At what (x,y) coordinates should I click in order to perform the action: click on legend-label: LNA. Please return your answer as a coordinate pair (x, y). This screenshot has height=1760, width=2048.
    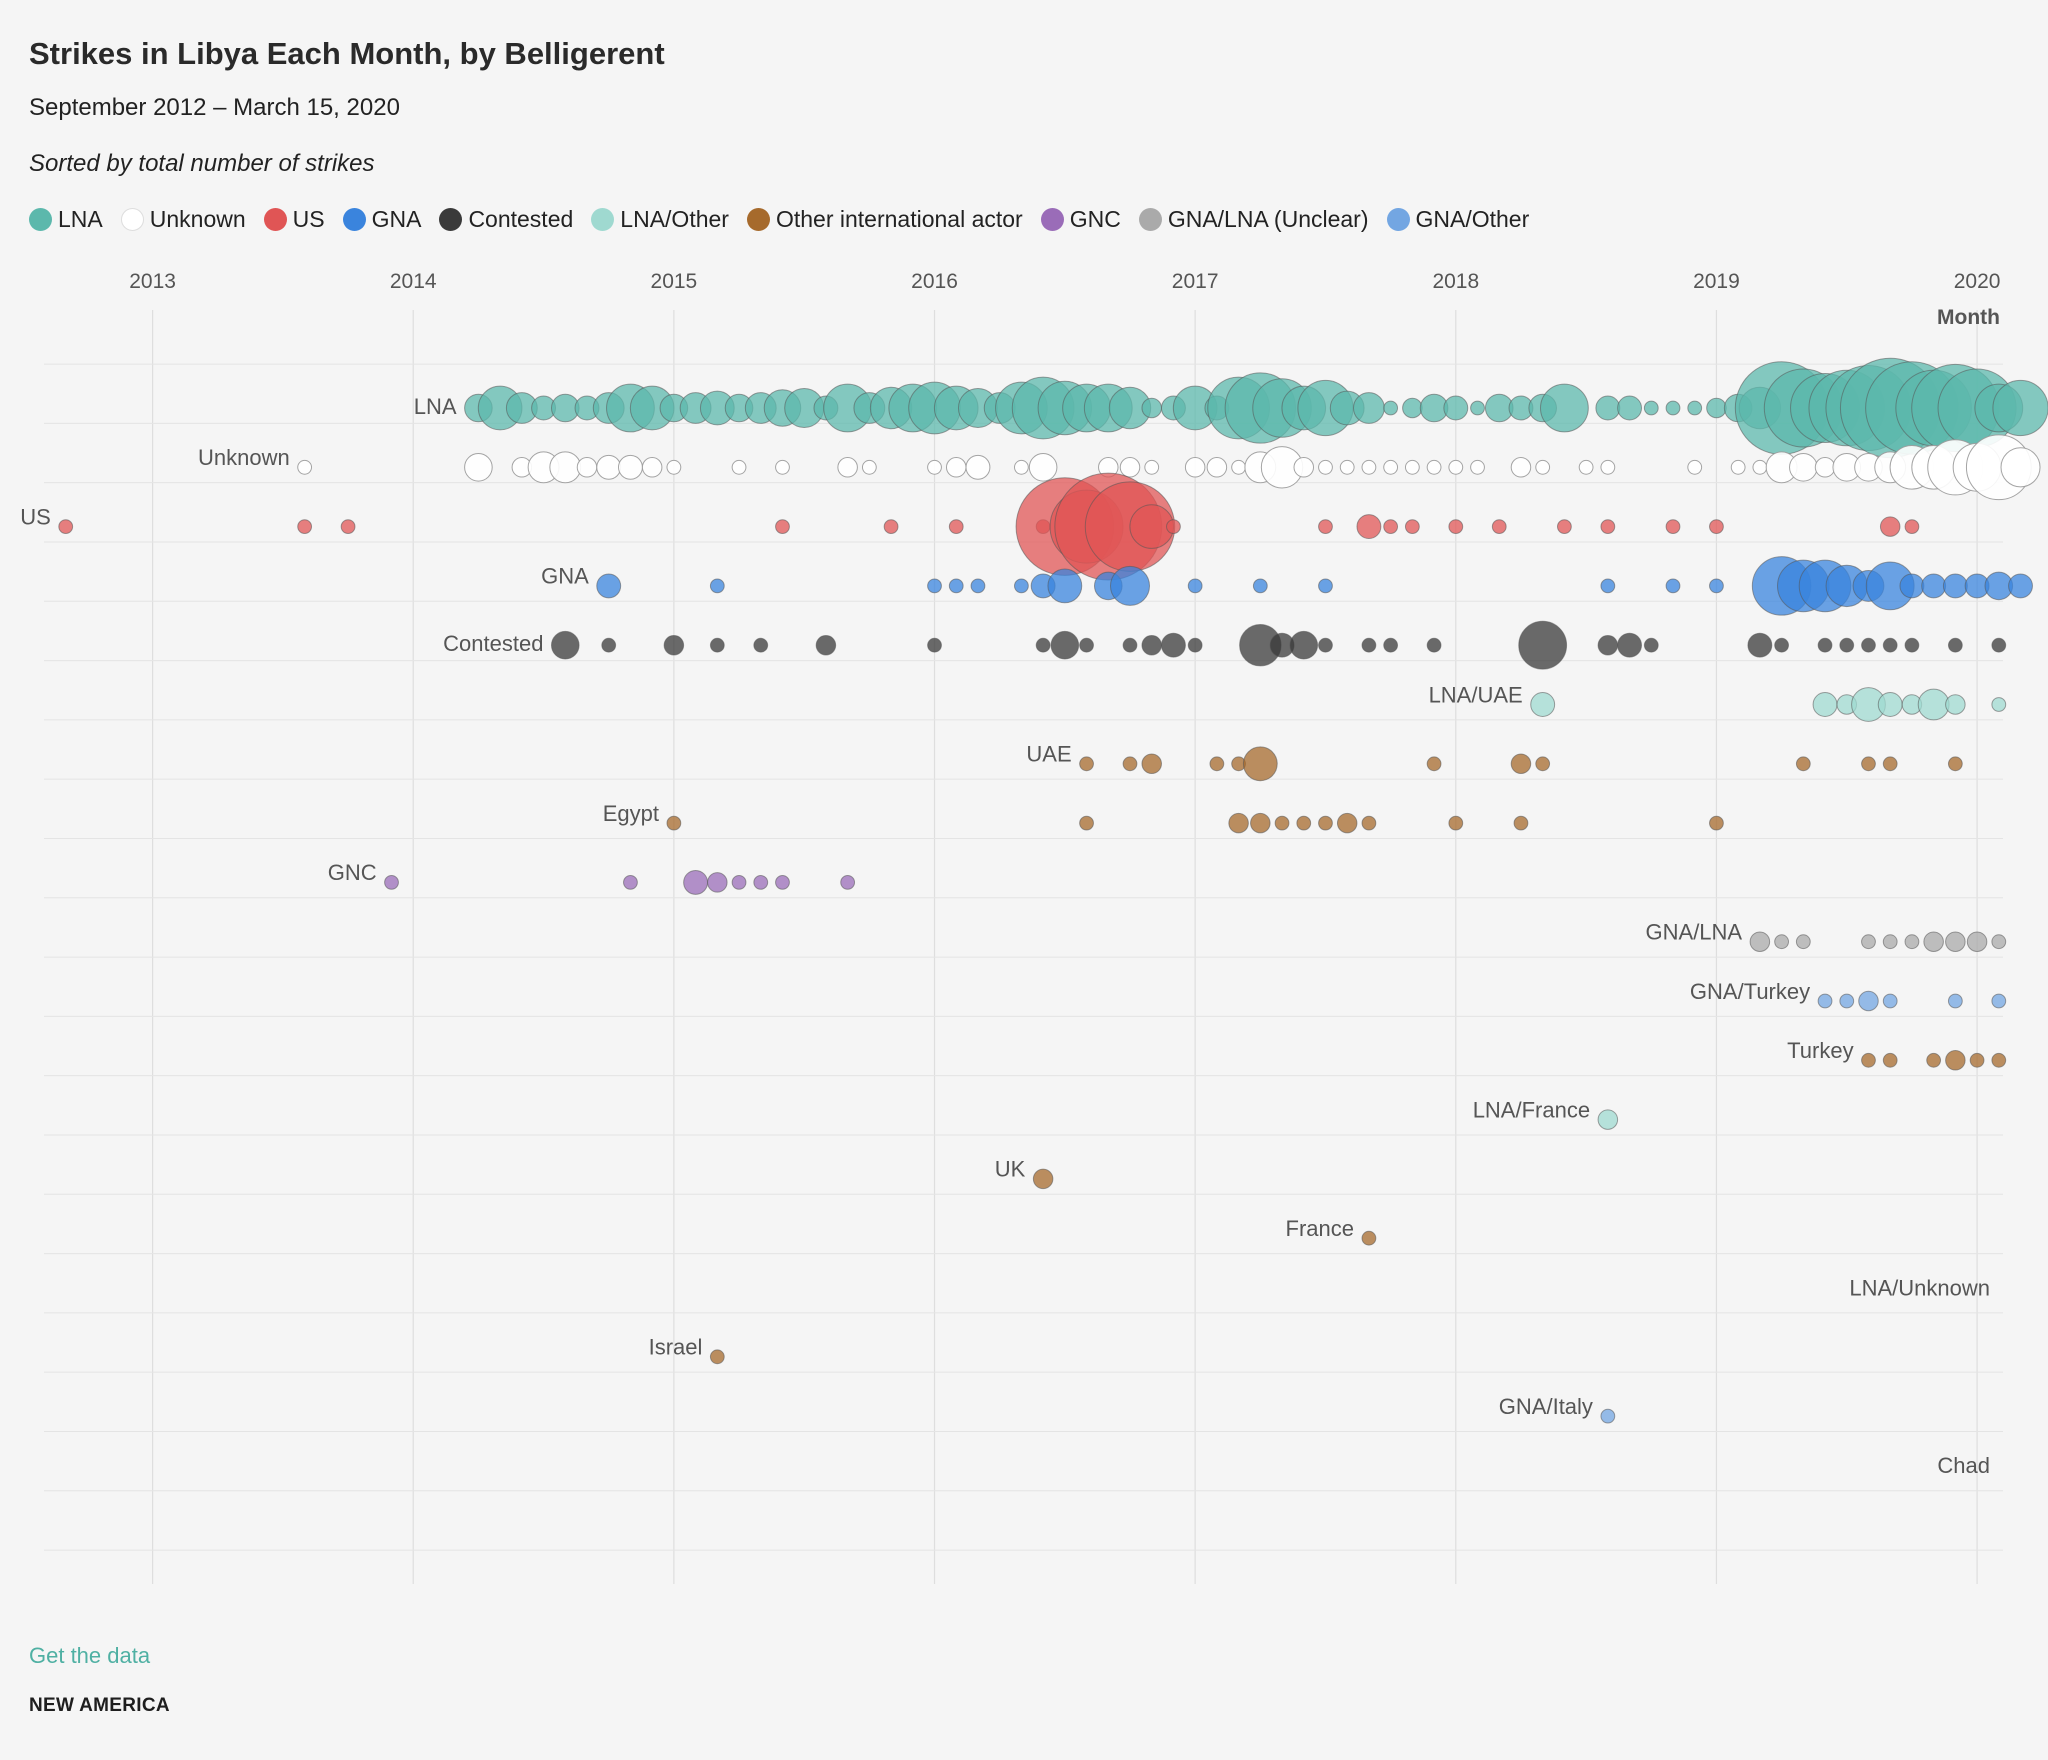
    Looking at the image, I should click on (80, 219).